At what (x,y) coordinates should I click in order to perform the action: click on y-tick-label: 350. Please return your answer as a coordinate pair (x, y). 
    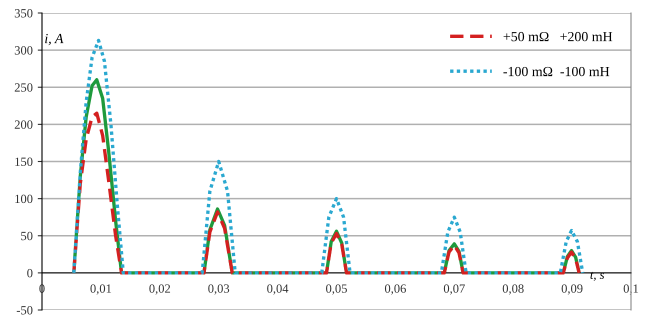
    Looking at the image, I should click on (23, 13).